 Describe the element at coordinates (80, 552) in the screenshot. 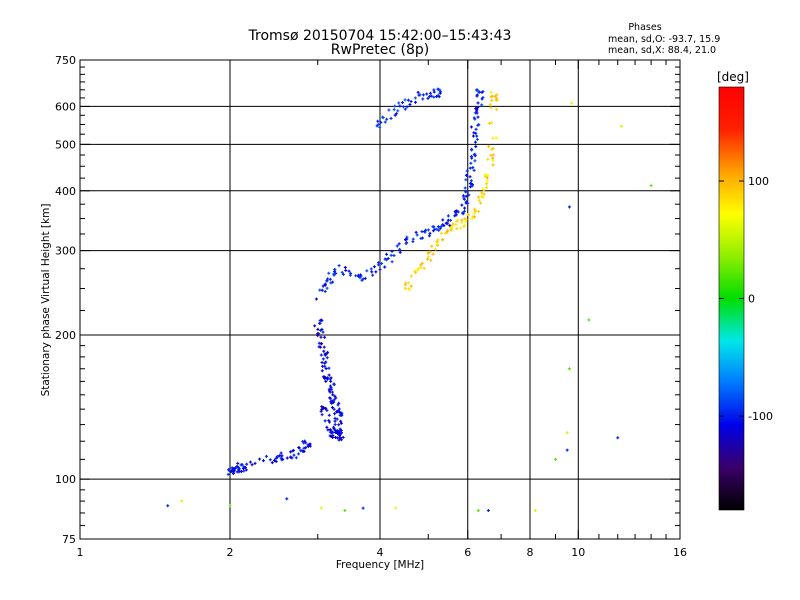

I see `x-tick-label: 1` at that location.